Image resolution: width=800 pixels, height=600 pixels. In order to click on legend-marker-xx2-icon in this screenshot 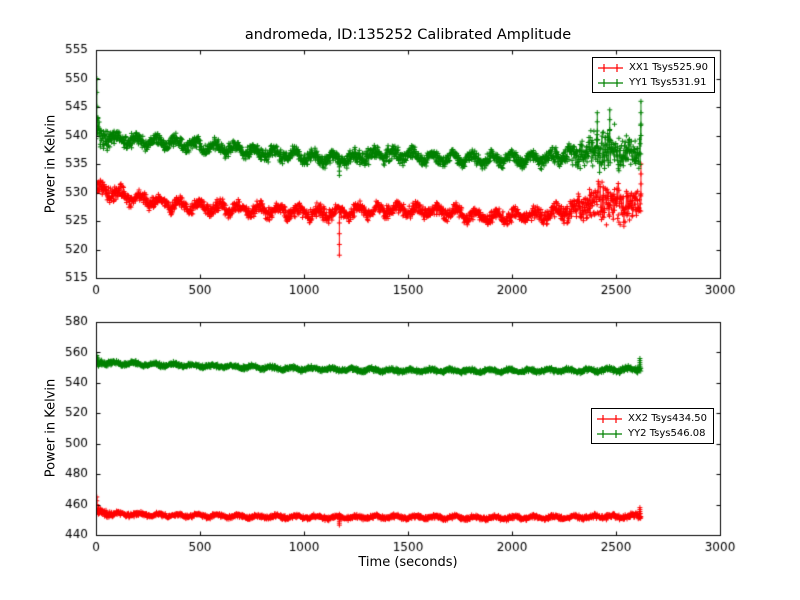, I will do `click(609, 418)`.